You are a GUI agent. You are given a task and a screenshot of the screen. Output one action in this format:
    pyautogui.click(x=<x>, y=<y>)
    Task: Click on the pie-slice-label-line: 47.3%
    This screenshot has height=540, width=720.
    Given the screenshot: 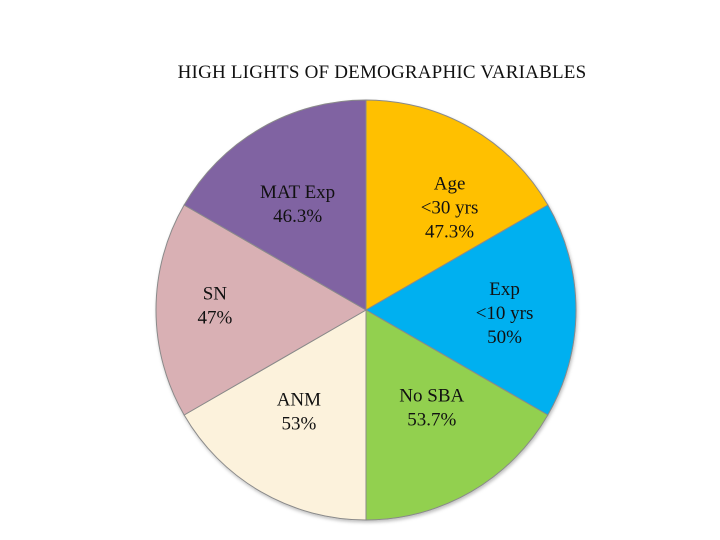 What is the action you would take?
    pyautogui.click(x=449, y=231)
    